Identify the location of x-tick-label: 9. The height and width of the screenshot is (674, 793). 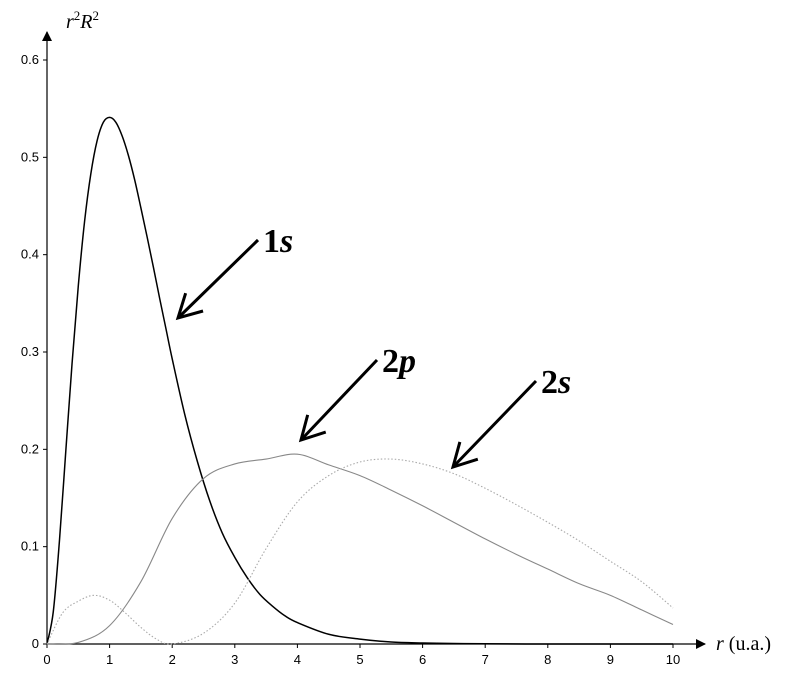
(610, 659).